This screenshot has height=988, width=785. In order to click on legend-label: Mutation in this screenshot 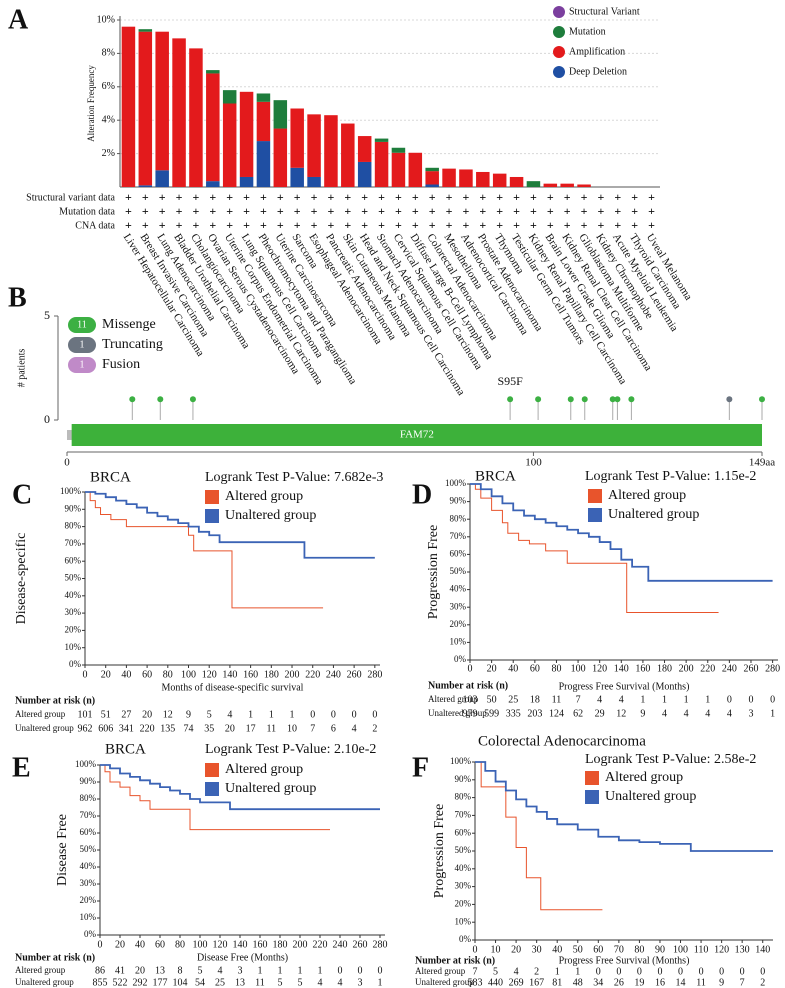, I will do `click(587, 31)`.